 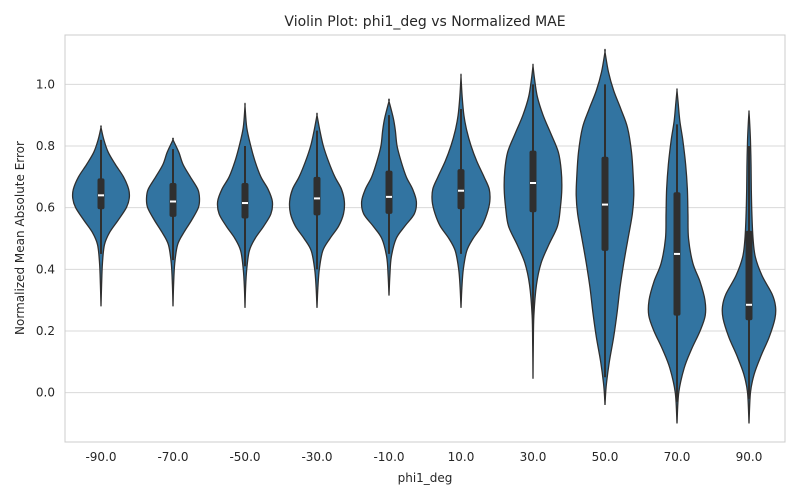 What do you see at coordinates (45, 208) in the screenshot?
I see `y-tick-label: 0.6` at bounding box center [45, 208].